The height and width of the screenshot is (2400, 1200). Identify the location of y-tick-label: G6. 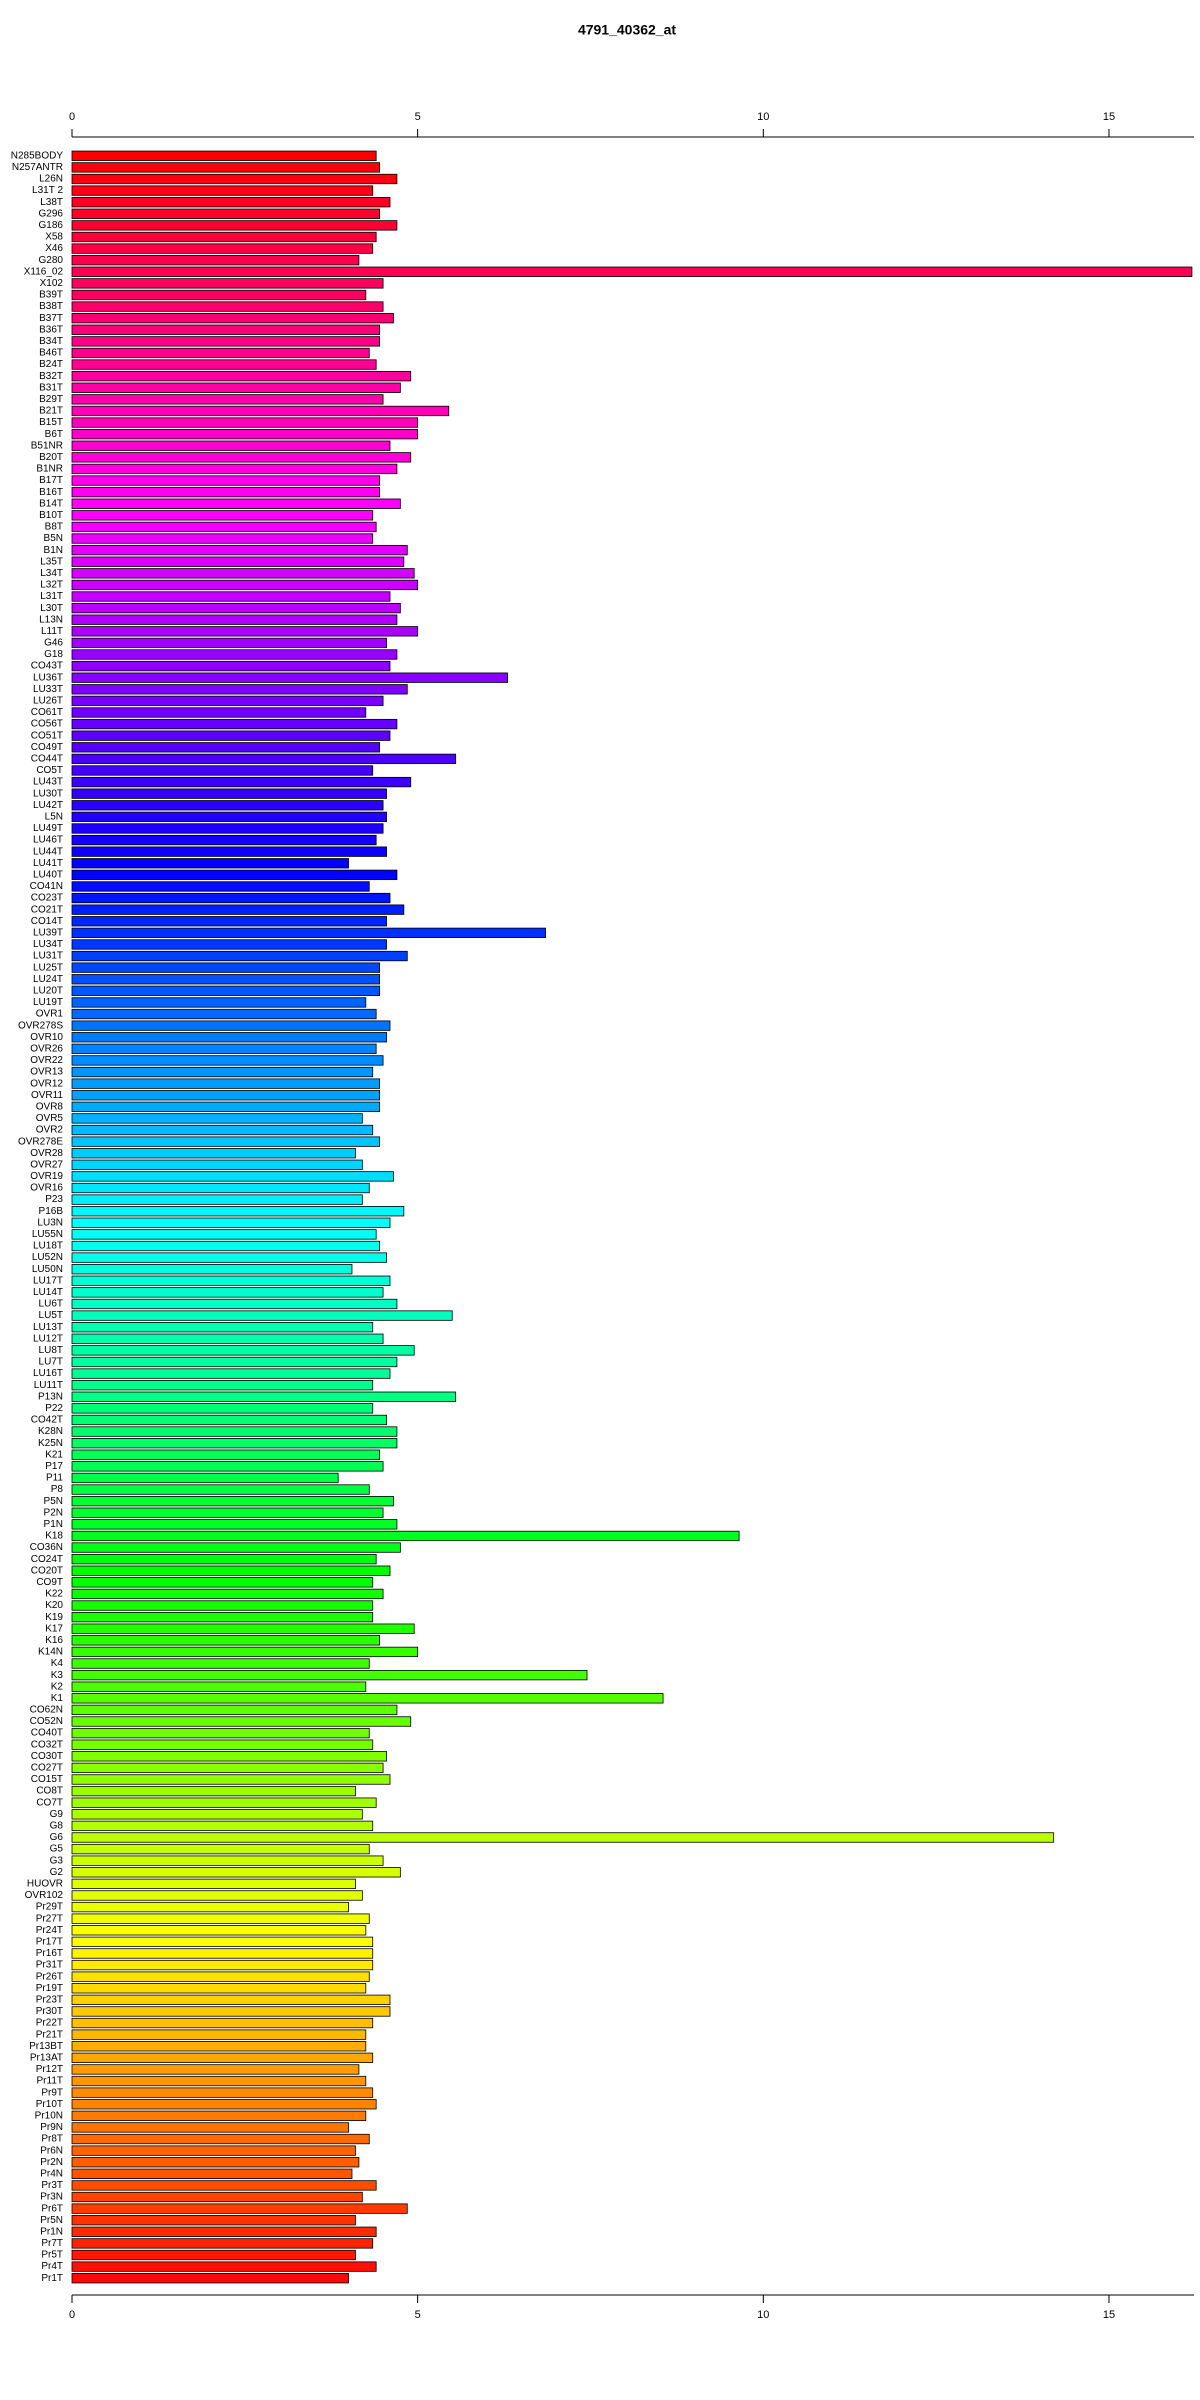
(57, 1837).